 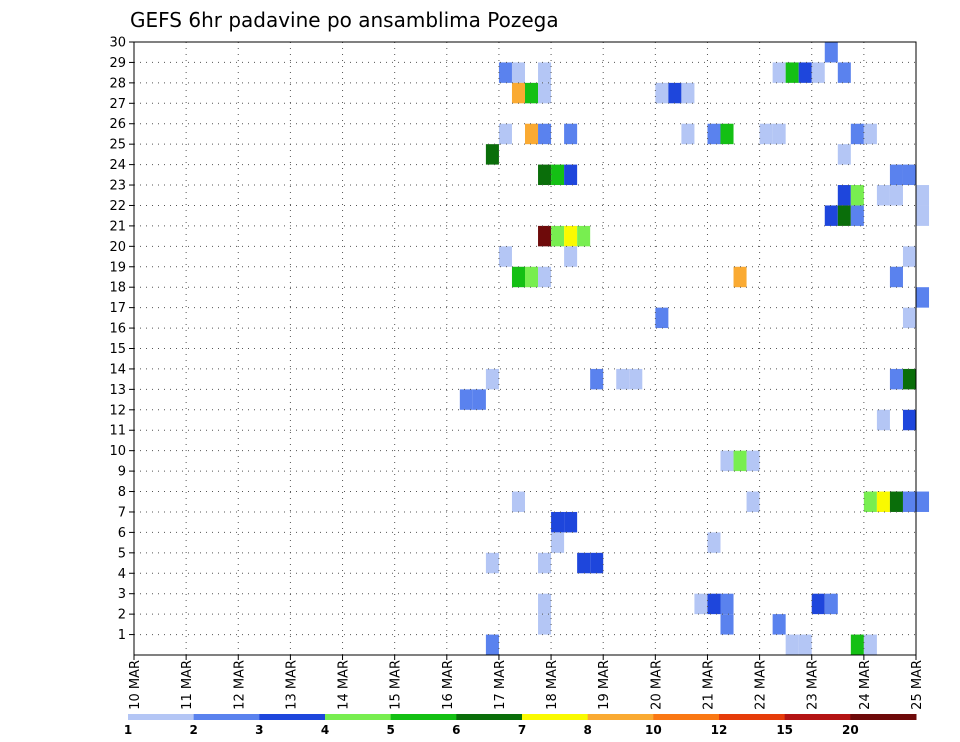 I want to click on x-tick-label: 11 MAR, so click(x=187, y=685).